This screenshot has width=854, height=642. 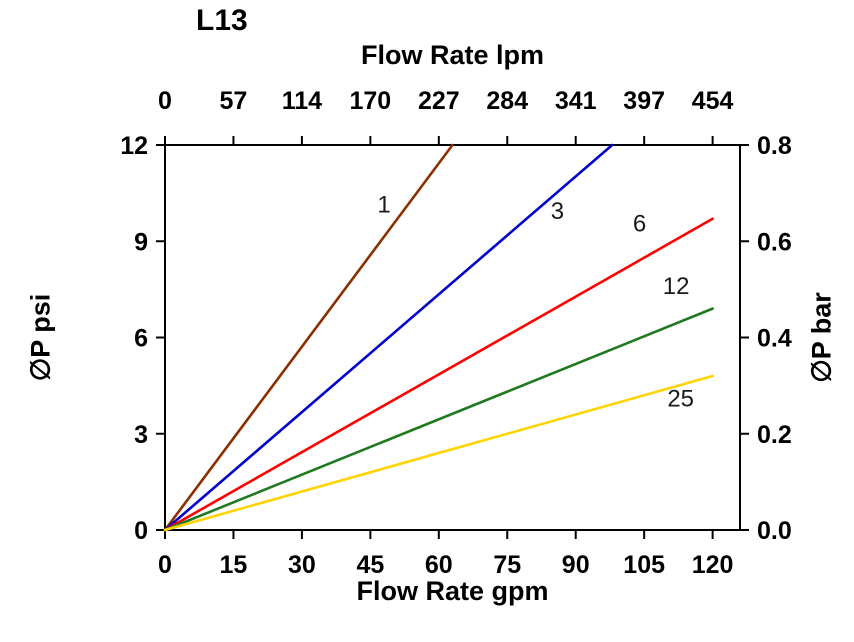 I want to click on x-tick-label-bottom: 0, so click(x=165, y=565).